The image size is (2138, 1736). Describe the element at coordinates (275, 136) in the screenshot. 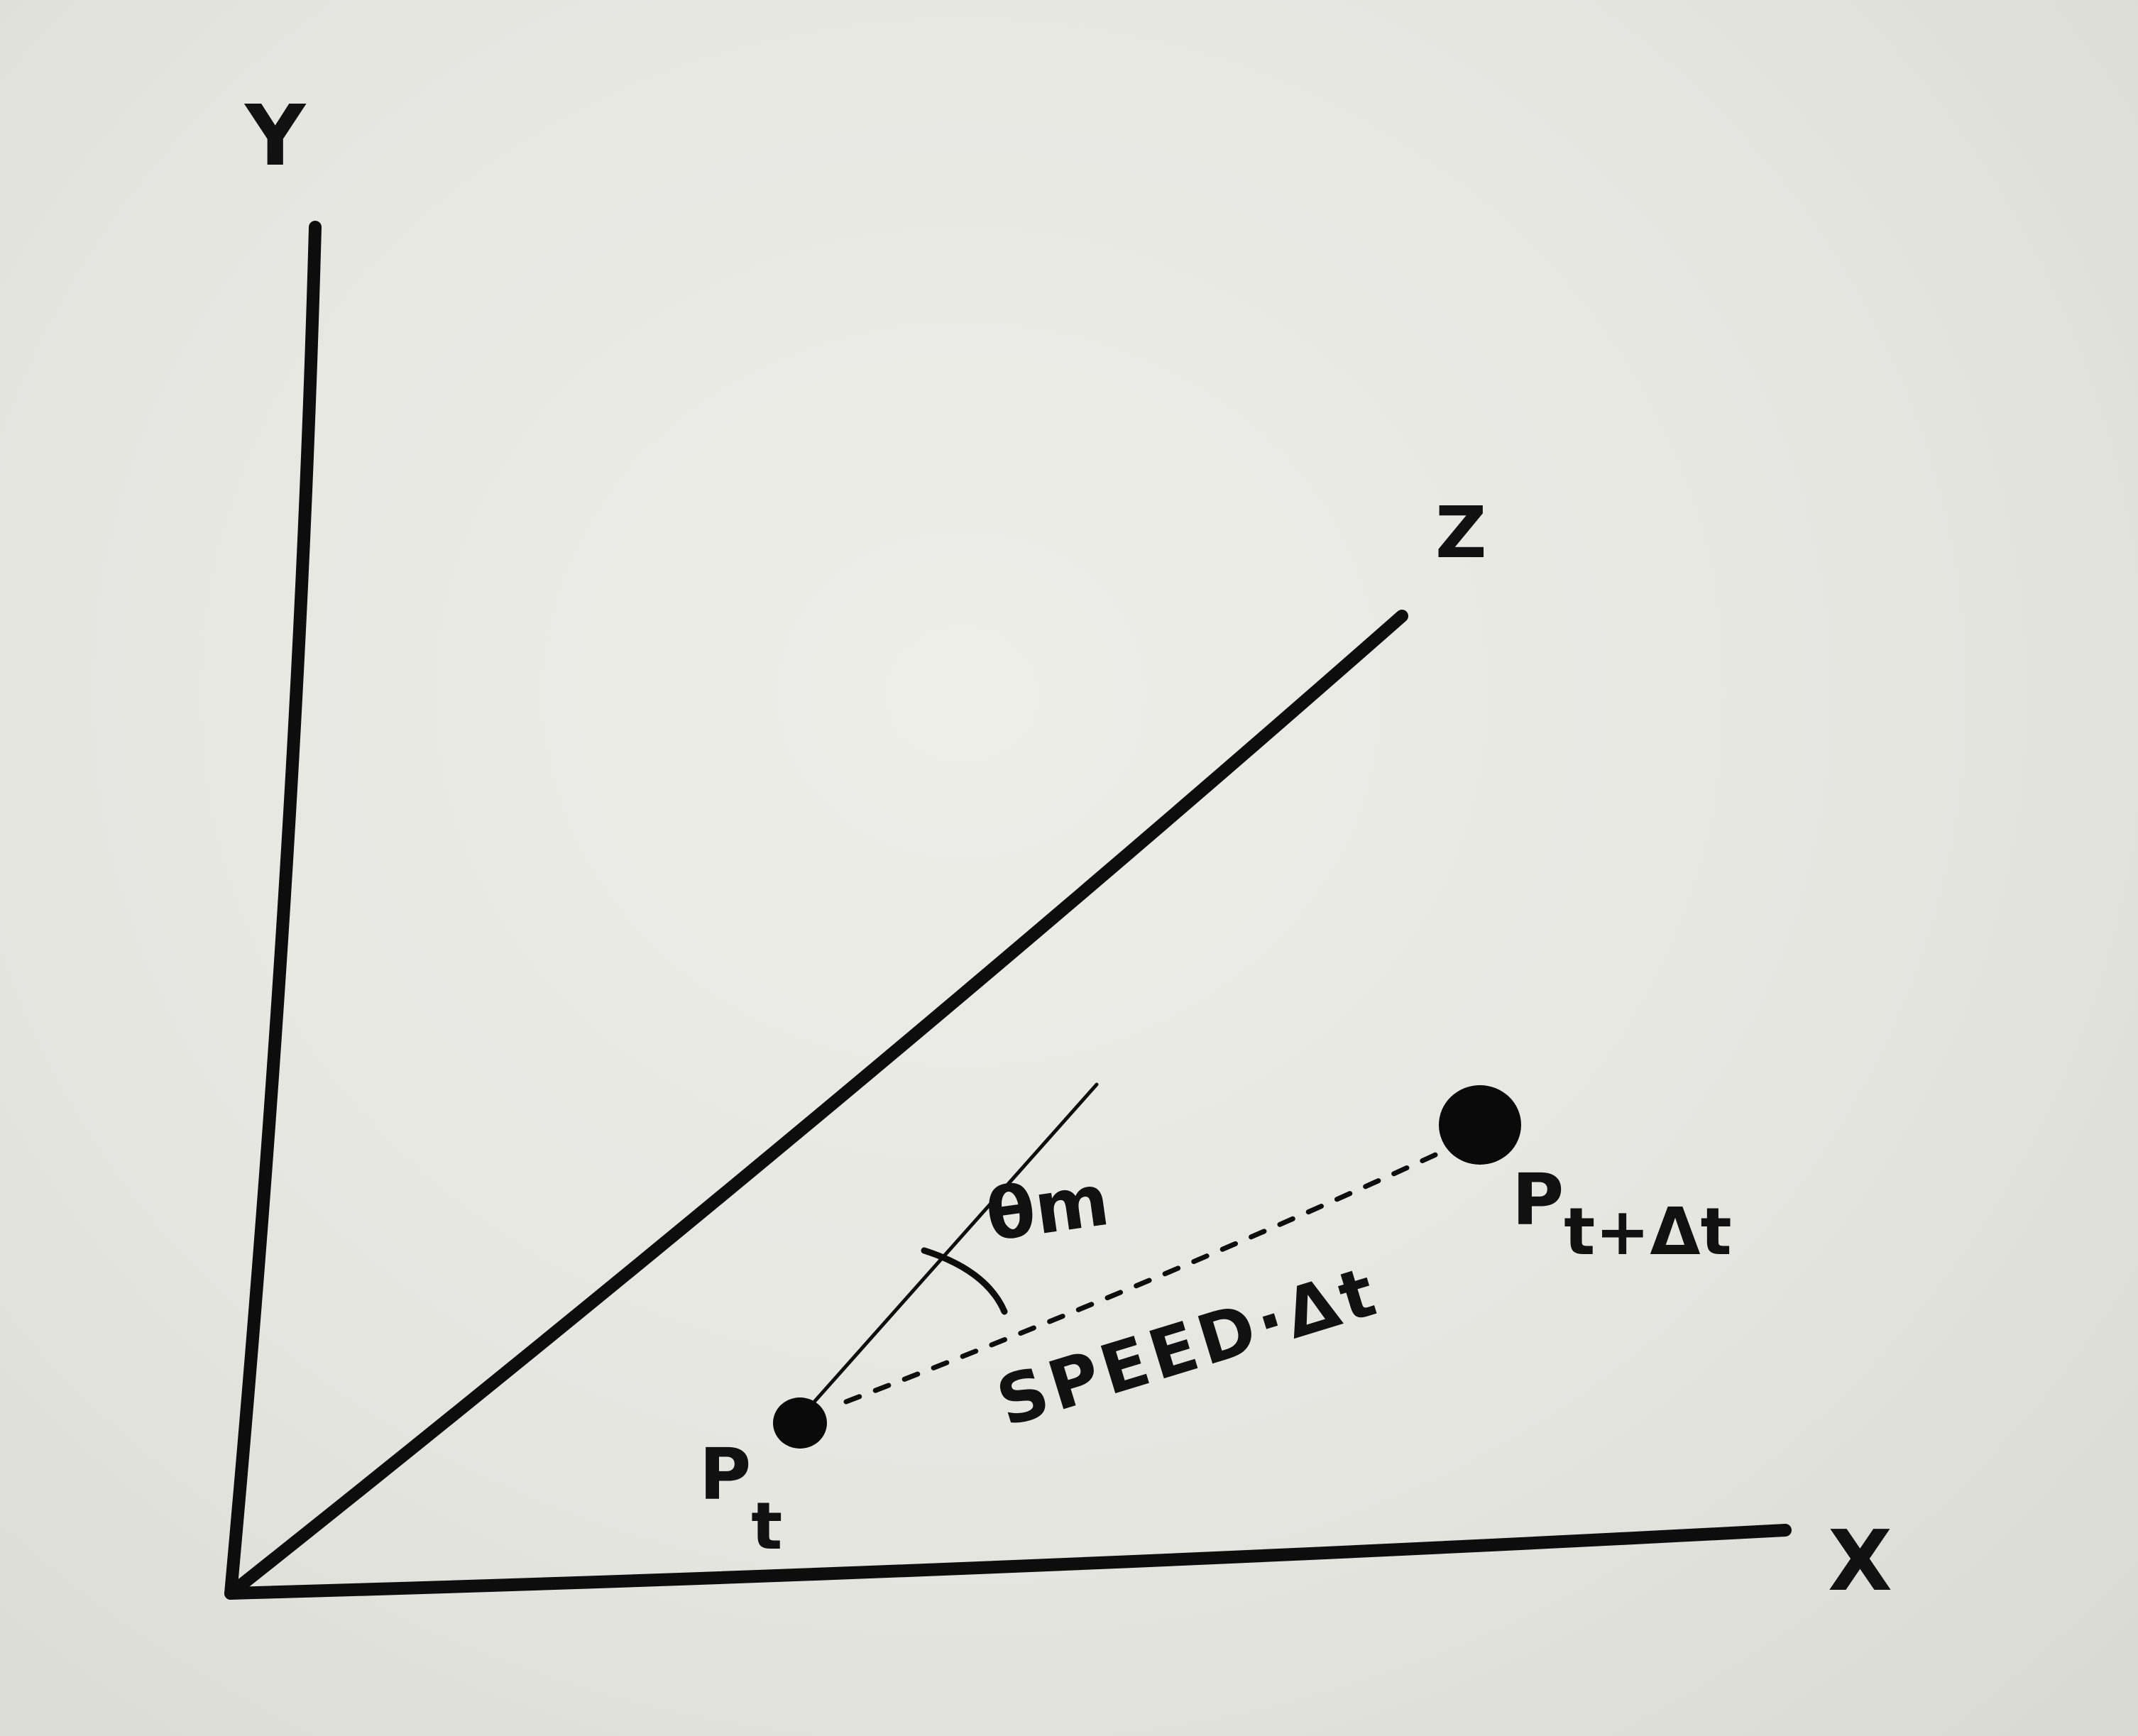

I see `y-axis-label: Y` at that location.